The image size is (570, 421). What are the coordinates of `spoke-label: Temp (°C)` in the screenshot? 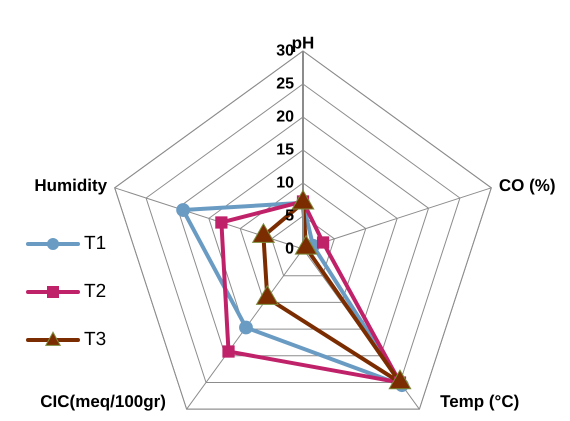 It's located at (480, 402).